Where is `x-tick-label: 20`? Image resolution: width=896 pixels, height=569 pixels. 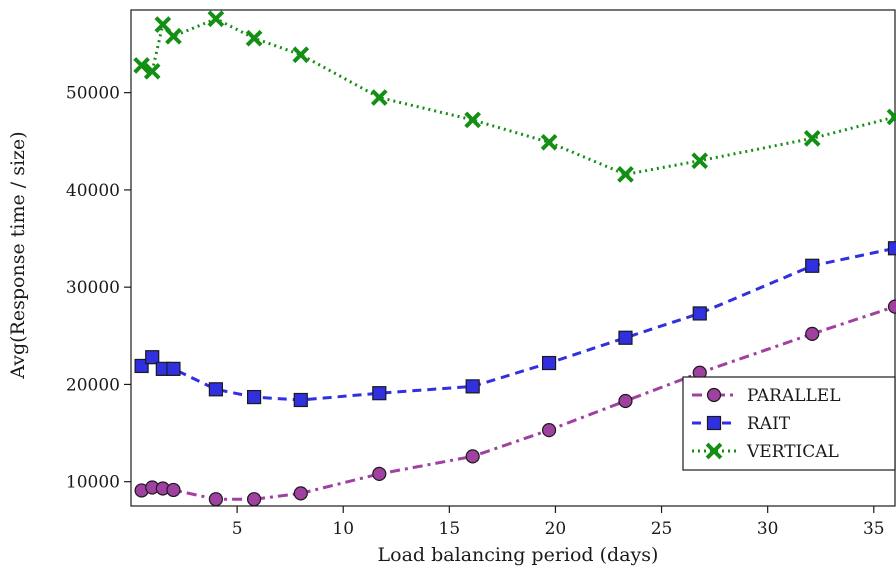 x-tick-label: 20 is located at coordinates (556, 529).